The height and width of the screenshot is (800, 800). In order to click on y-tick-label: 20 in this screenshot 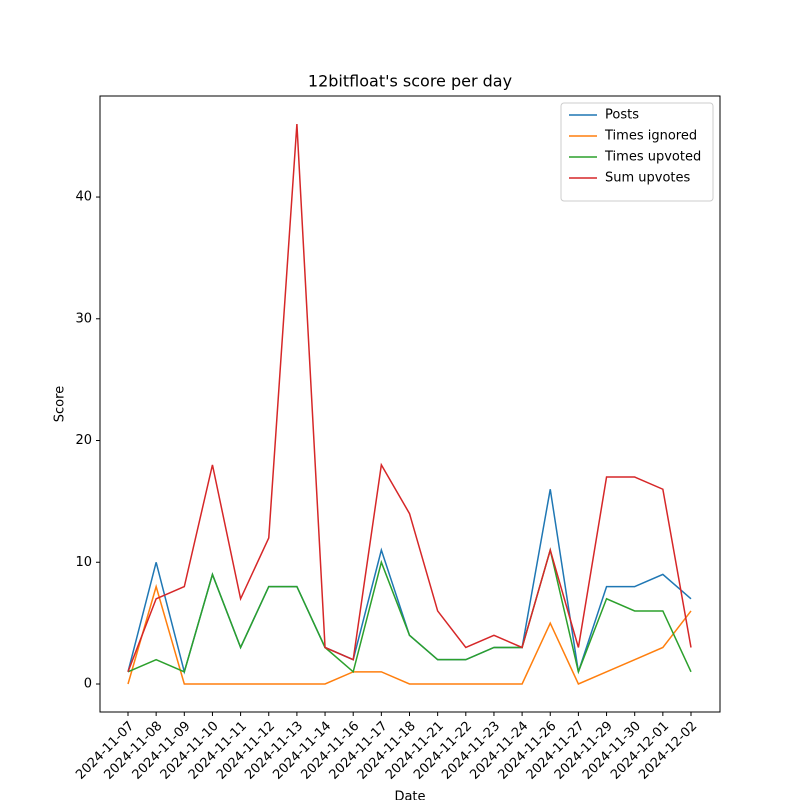, I will do `click(83, 440)`.